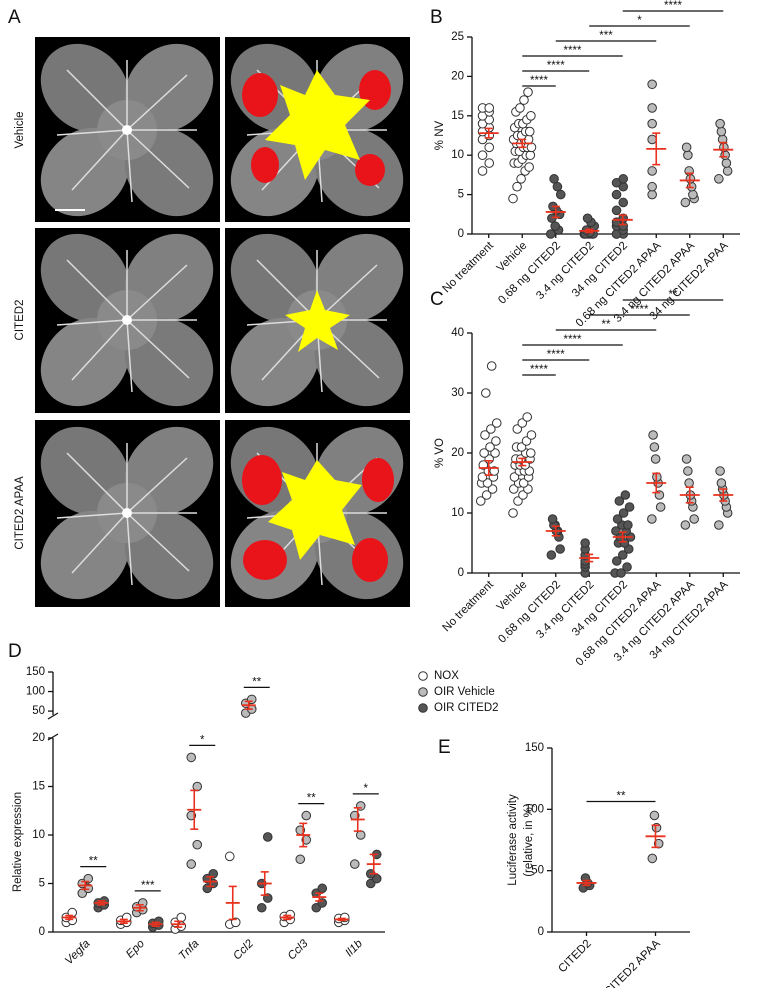 The image size is (762, 988). I want to click on panel-label: D, so click(15, 651).